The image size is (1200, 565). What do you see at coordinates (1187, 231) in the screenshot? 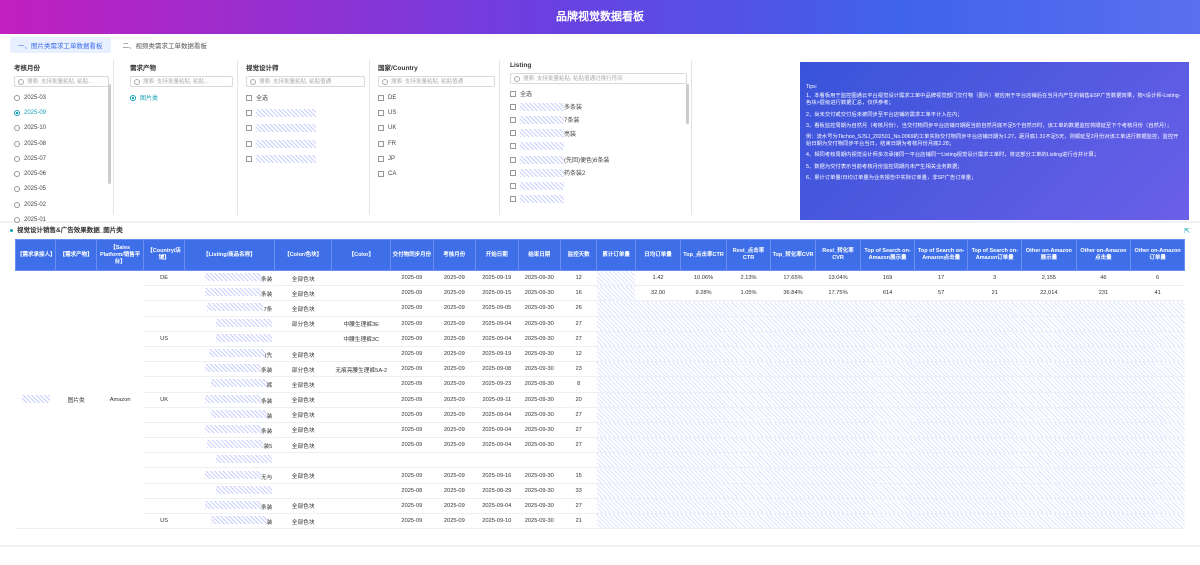
I see `expand-icon: ⇱` at bounding box center [1187, 231].